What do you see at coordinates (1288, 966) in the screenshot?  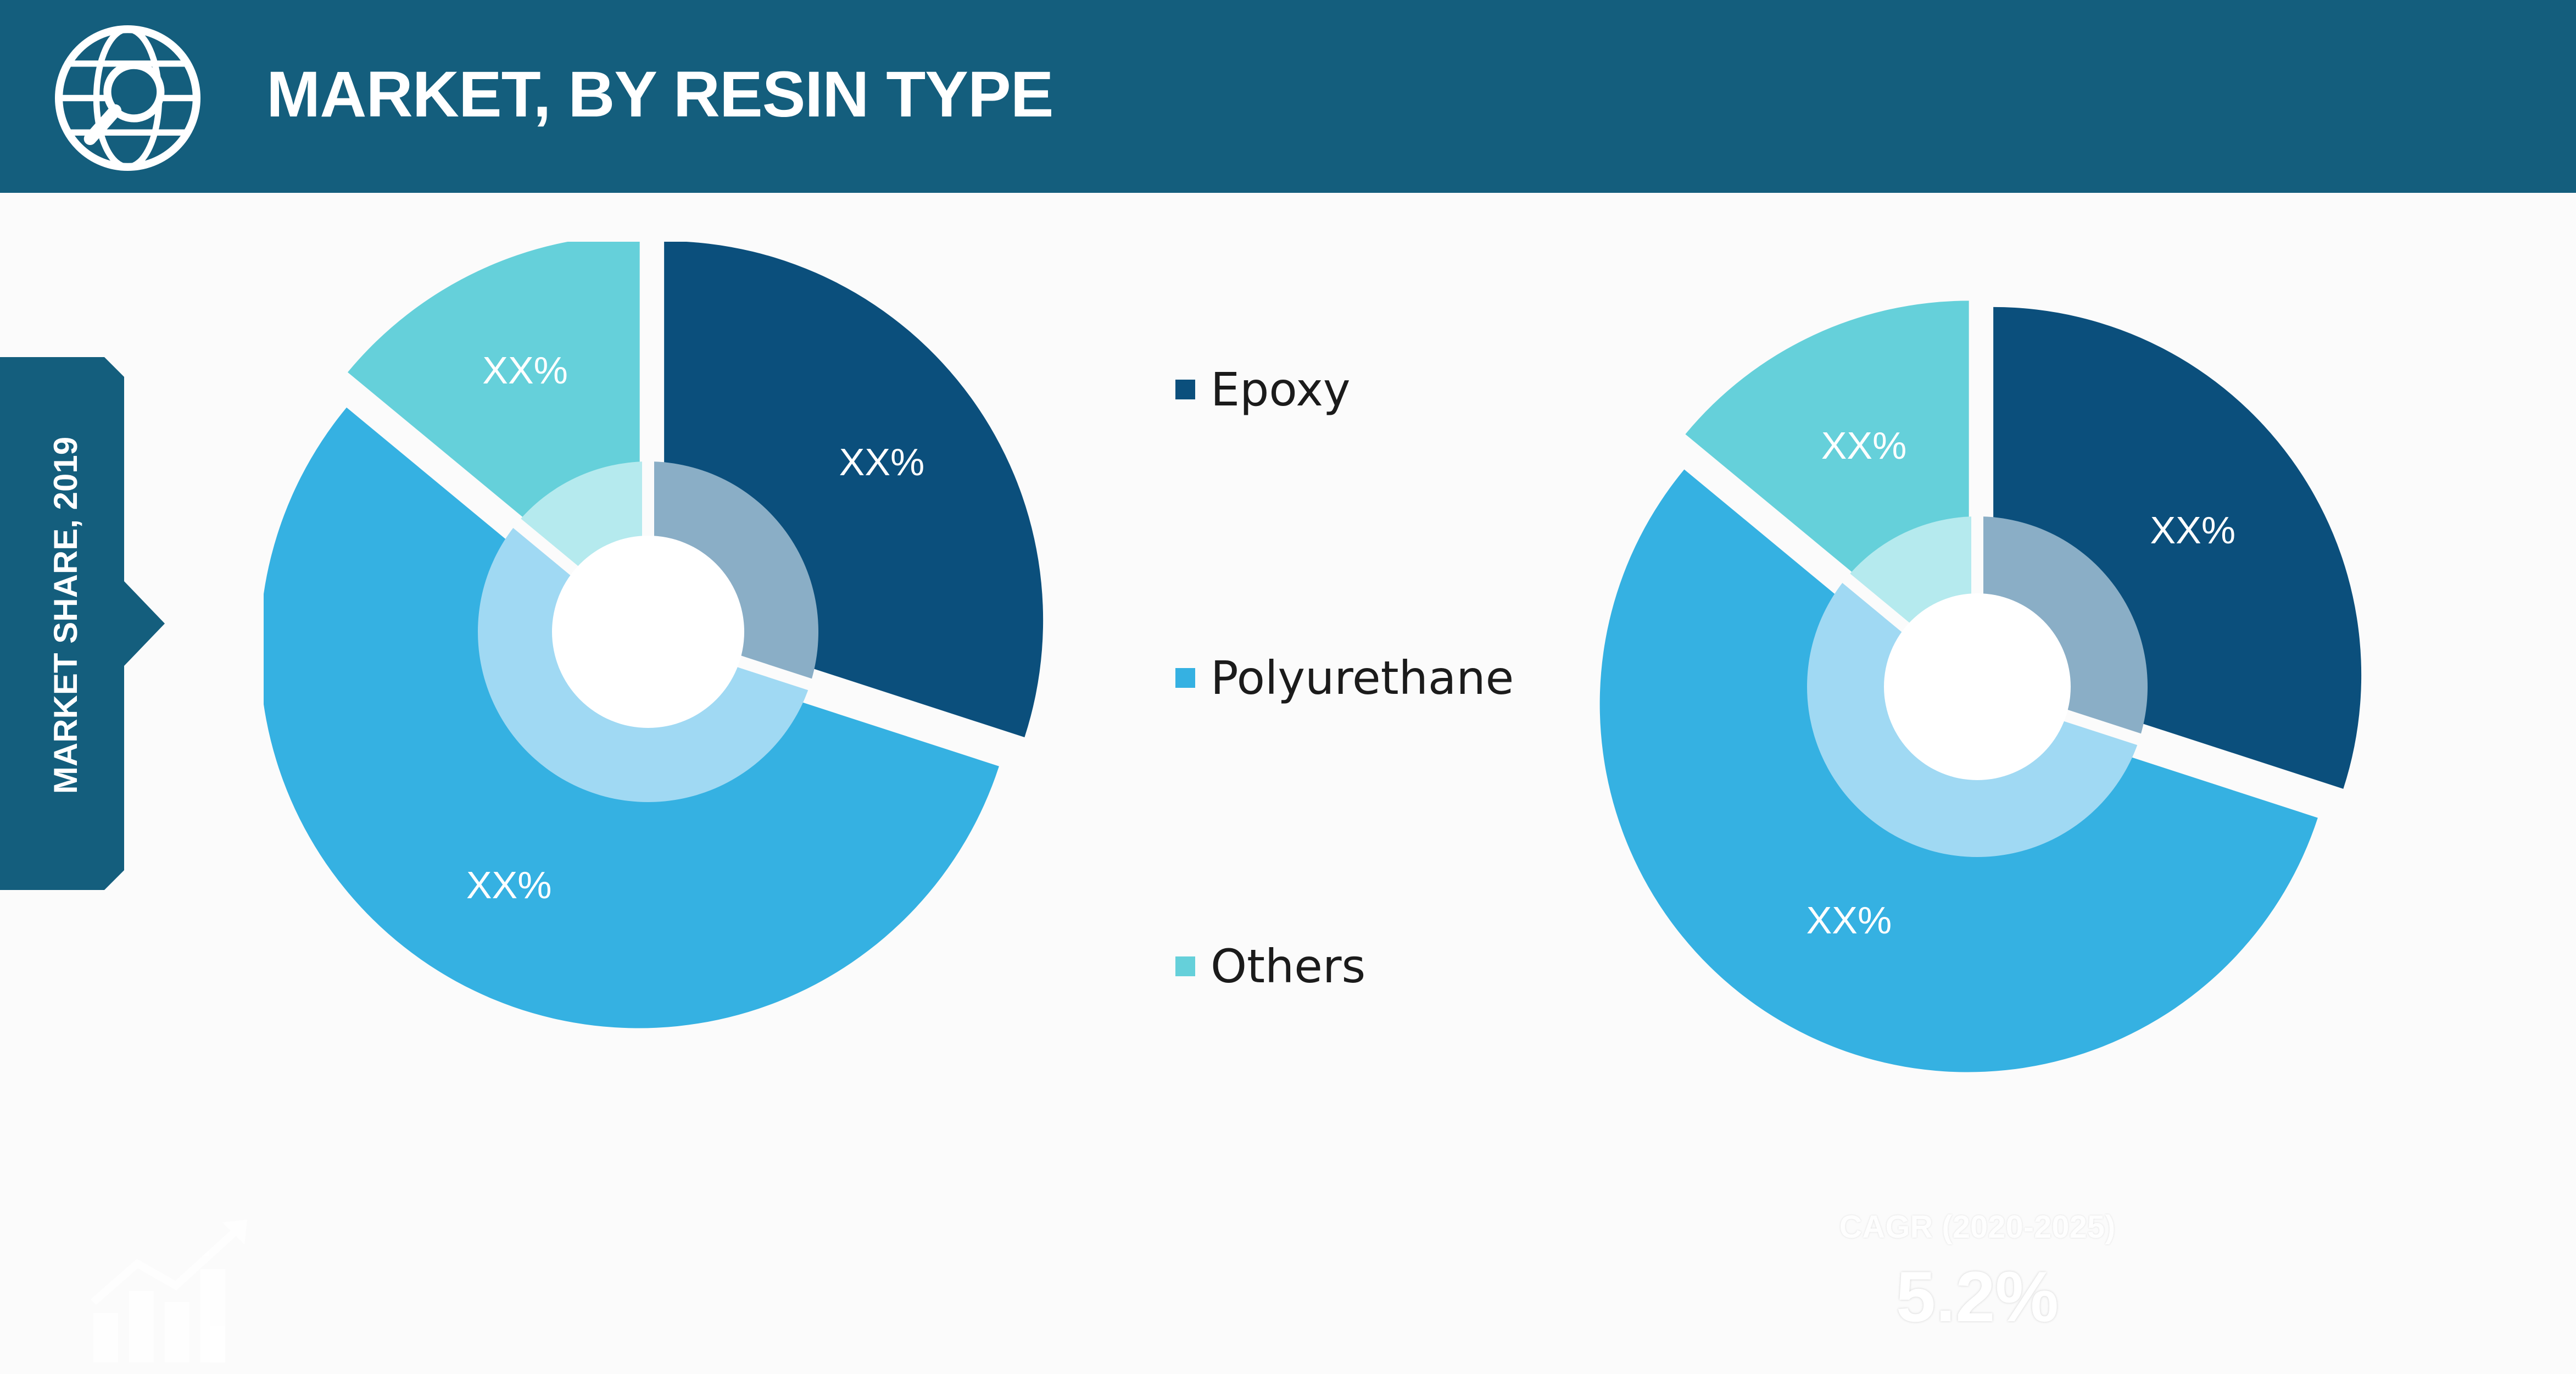 I see `legend-label-others: Others` at bounding box center [1288, 966].